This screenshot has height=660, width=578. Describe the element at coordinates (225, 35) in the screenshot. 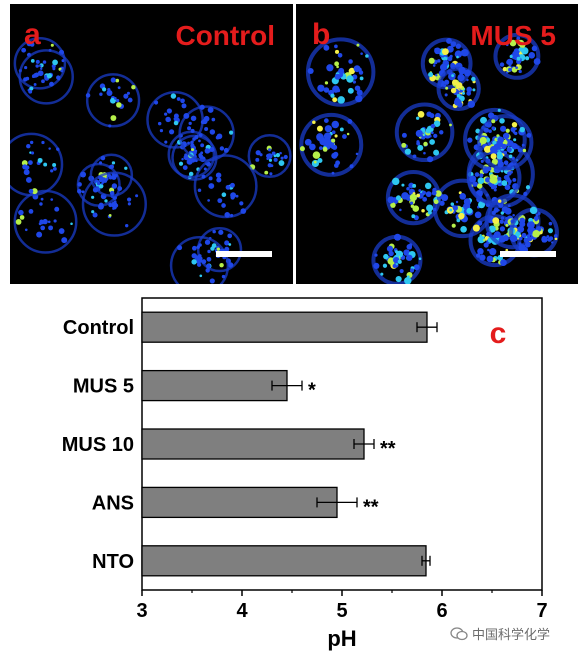

I see `panel-title-control: Control` at that location.